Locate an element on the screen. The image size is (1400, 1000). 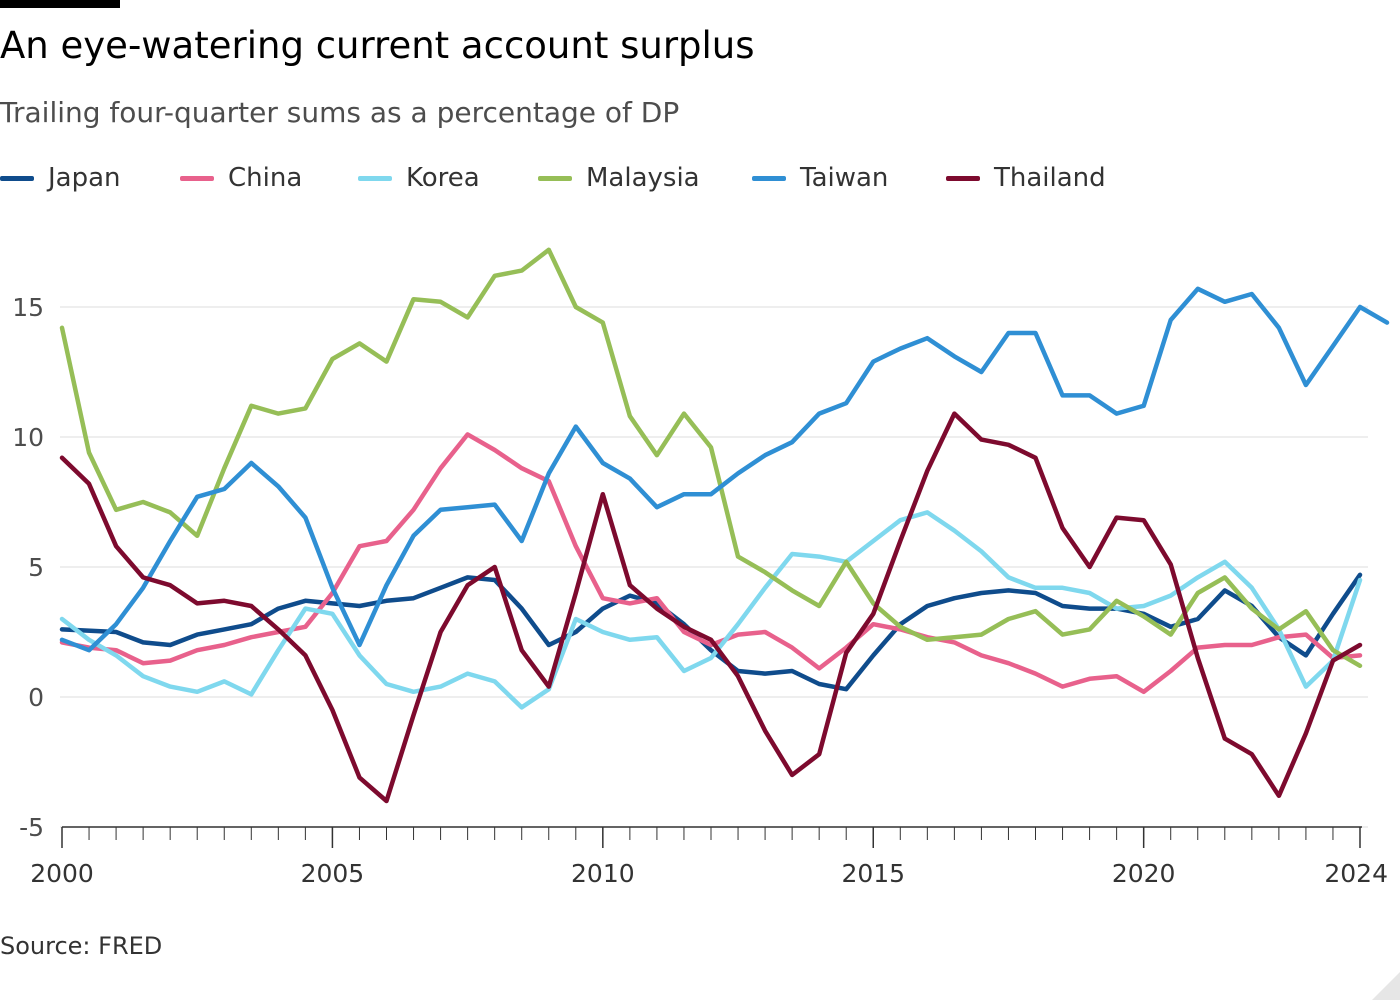
legend-item-thailand: Thailand is located at coordinates (1026, 178).